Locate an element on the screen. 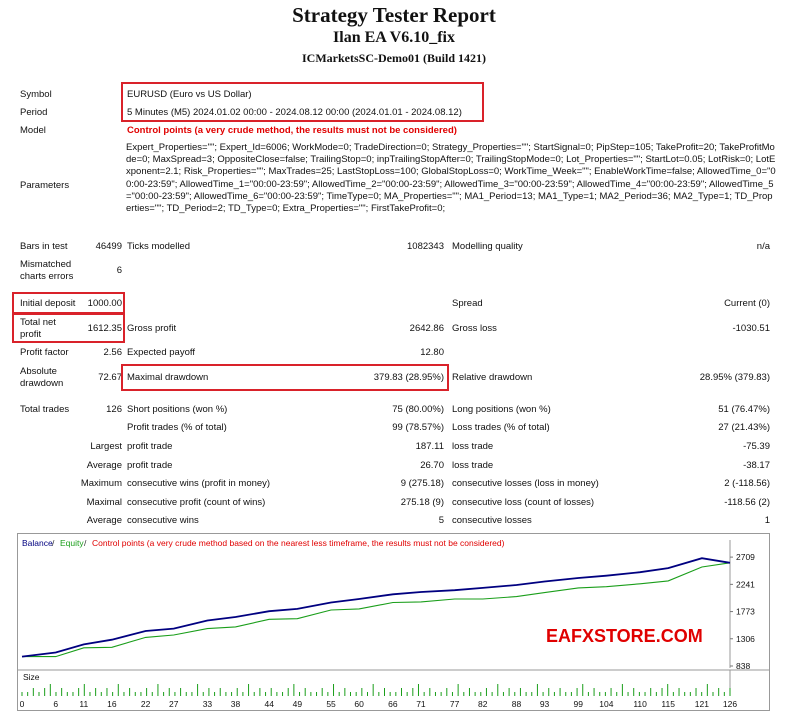  y-tick-label: 838 is located at coordinates (743, 666).